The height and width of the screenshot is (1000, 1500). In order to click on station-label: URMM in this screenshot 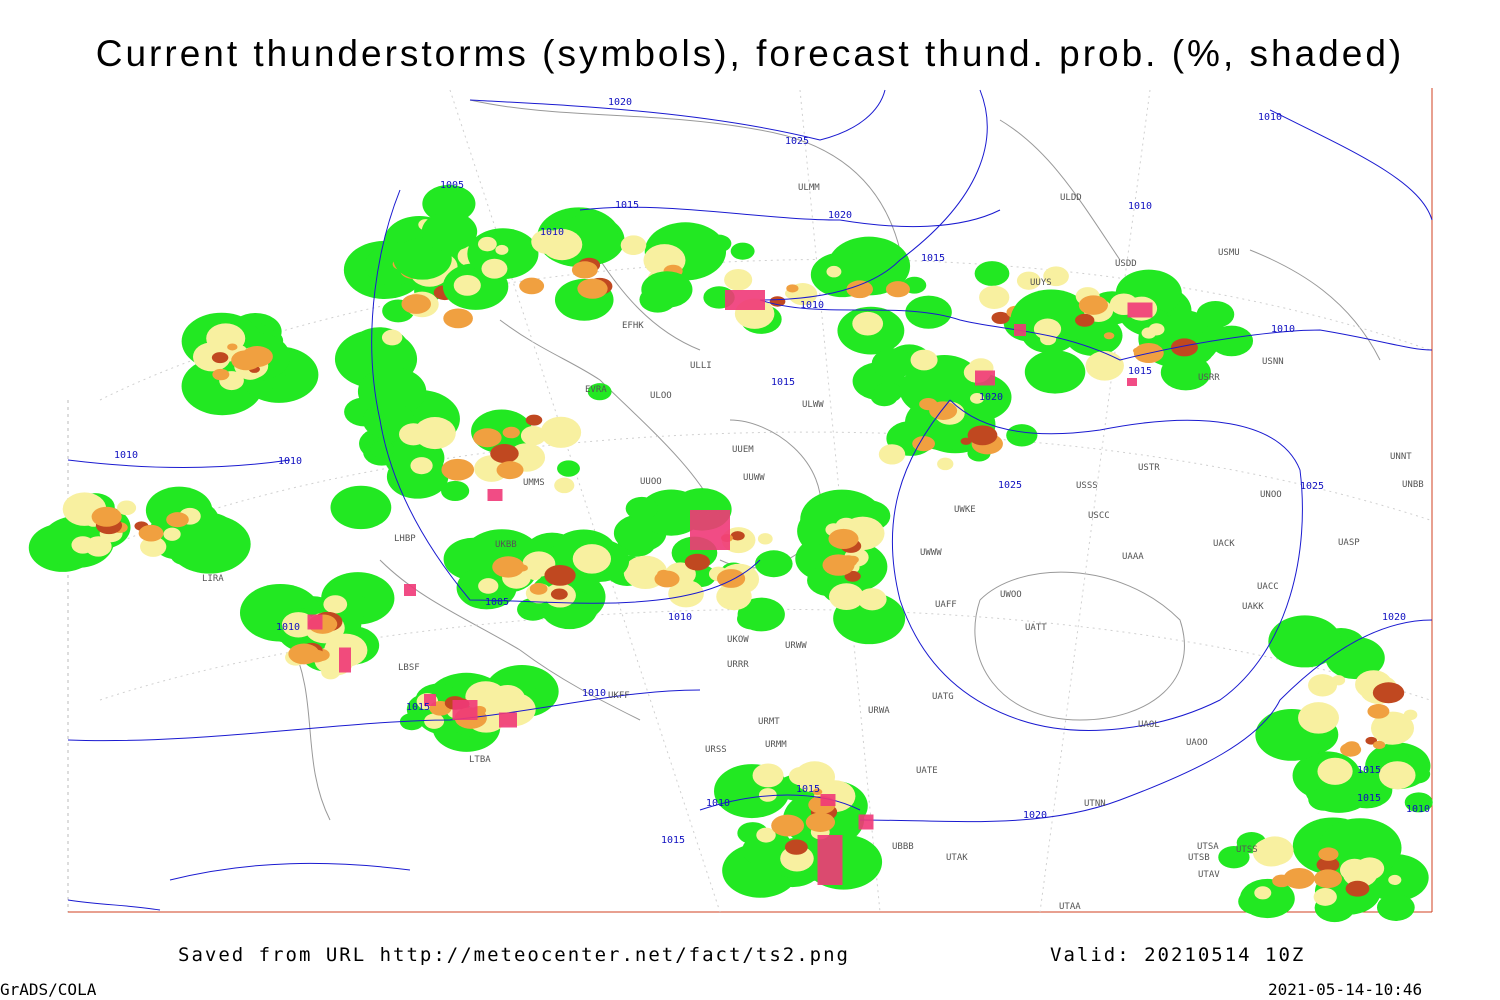, I will do `click(776, 745)`.